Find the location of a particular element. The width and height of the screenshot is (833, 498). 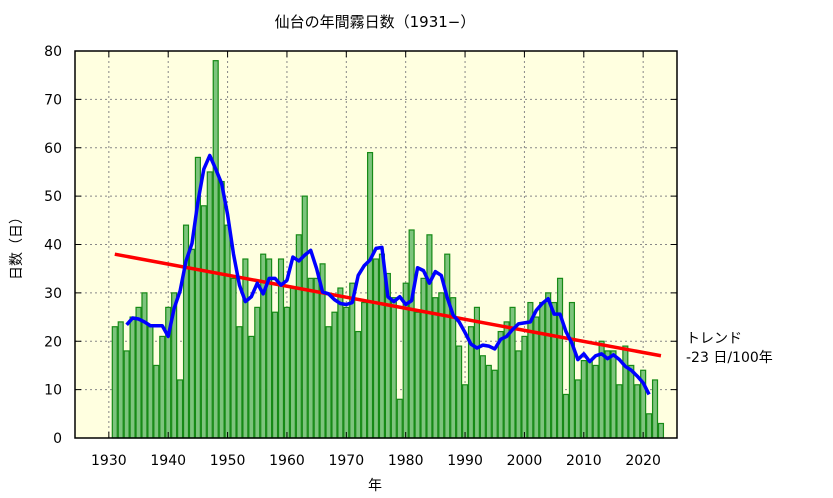

y-axis-label: 日数（日） is located at coordinates (17, 245).